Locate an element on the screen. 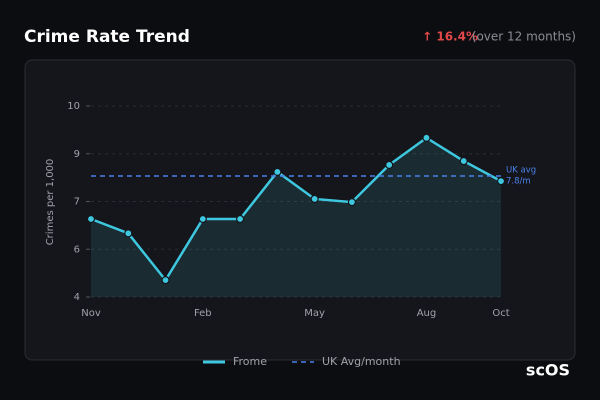 The image size is (600, 400). y-tick-label: 9 is located at coordinates (77, 154).